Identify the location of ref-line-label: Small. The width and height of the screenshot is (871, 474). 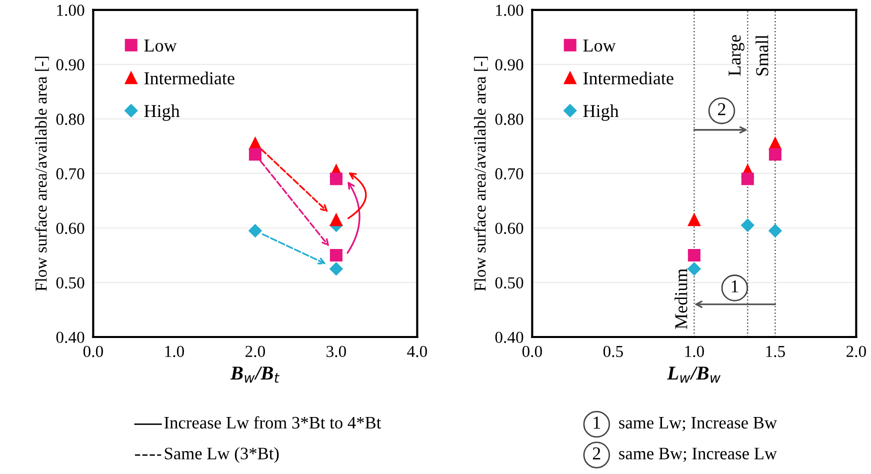
(762, 55).